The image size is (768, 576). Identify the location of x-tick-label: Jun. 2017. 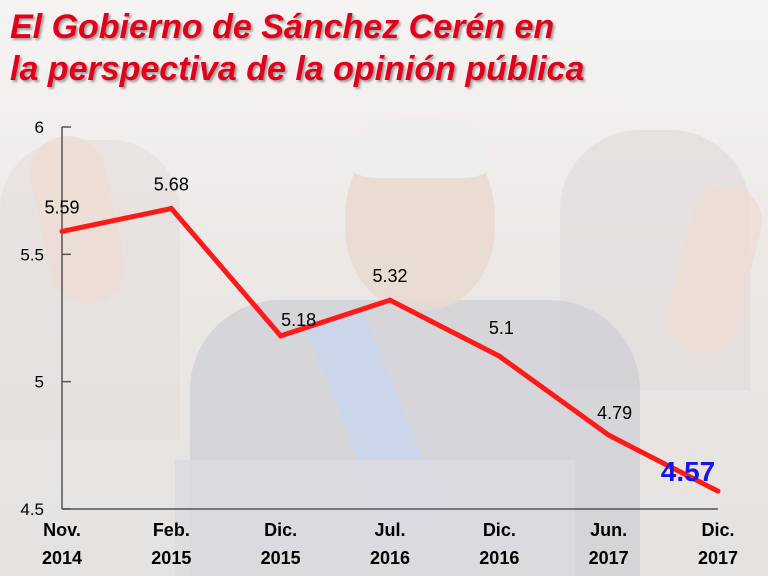
(609, 544).